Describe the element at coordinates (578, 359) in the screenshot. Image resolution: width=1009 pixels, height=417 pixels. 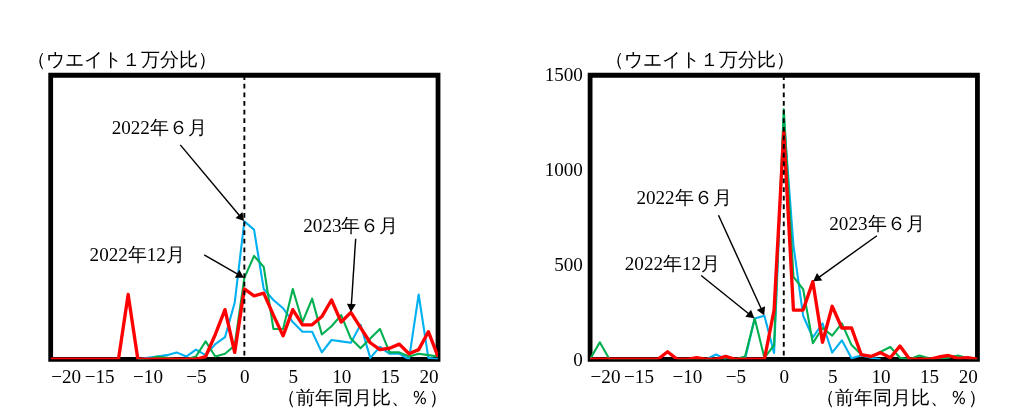
I see `y-tick-label: 0` at that location.